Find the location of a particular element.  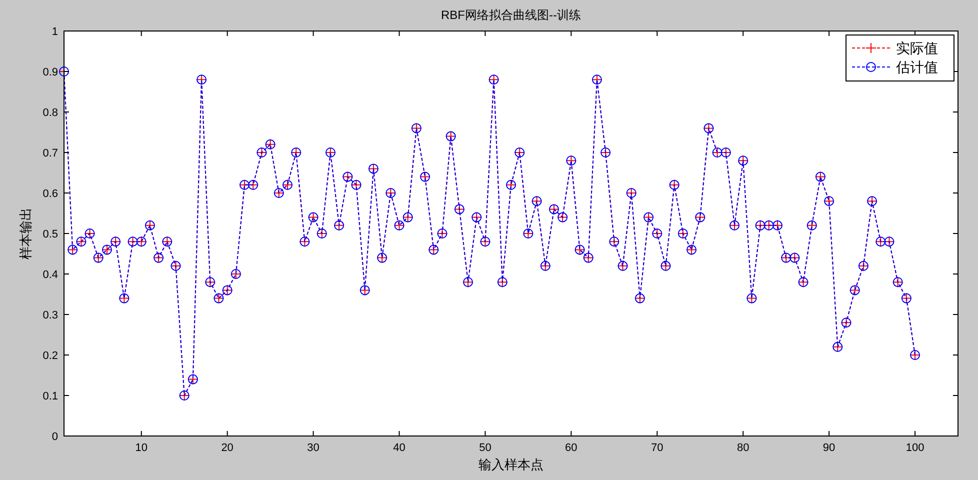

y-tick-label: 0.6 is located at coordinates (50, 194).